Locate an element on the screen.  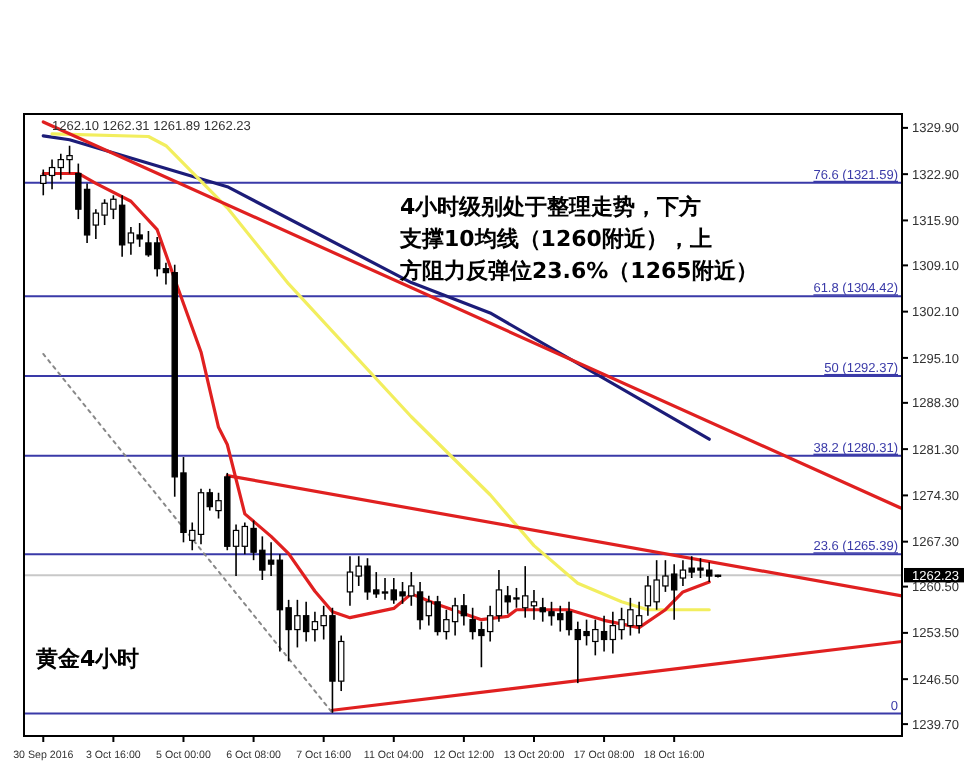
annotation: 支撑10均线（1260附近），上 is located at coordinates (555, 239).